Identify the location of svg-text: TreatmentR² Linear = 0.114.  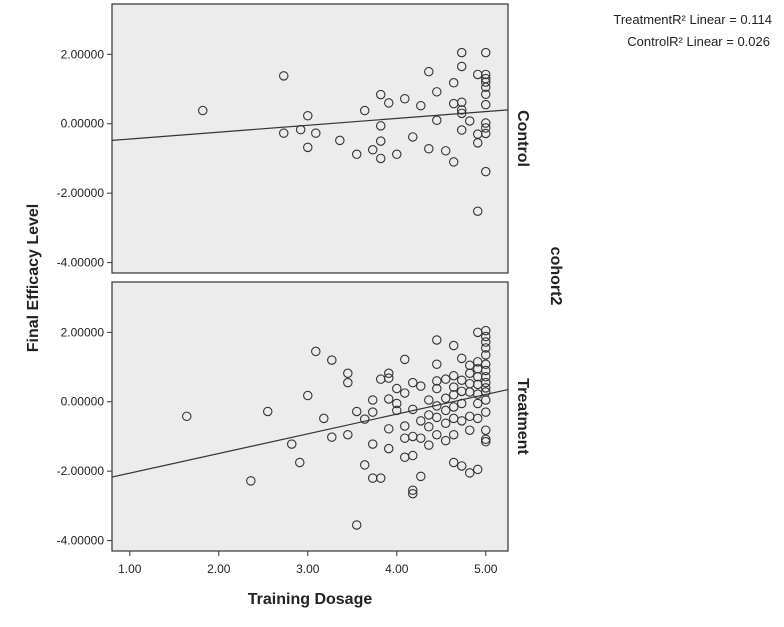
(692, 19).